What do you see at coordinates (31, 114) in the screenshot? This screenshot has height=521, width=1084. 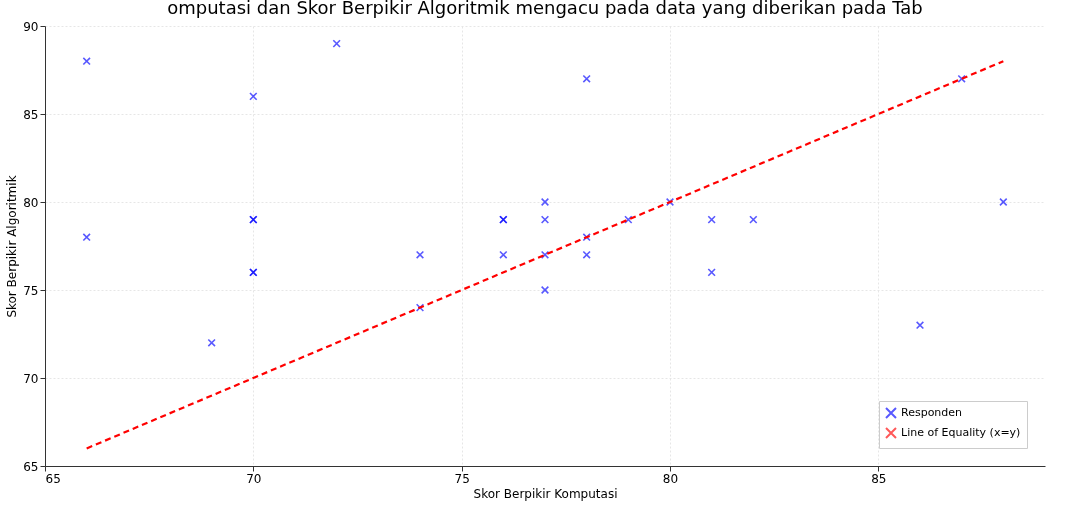 I see `y-tick-label: 85` at bounding box center [31, 114].